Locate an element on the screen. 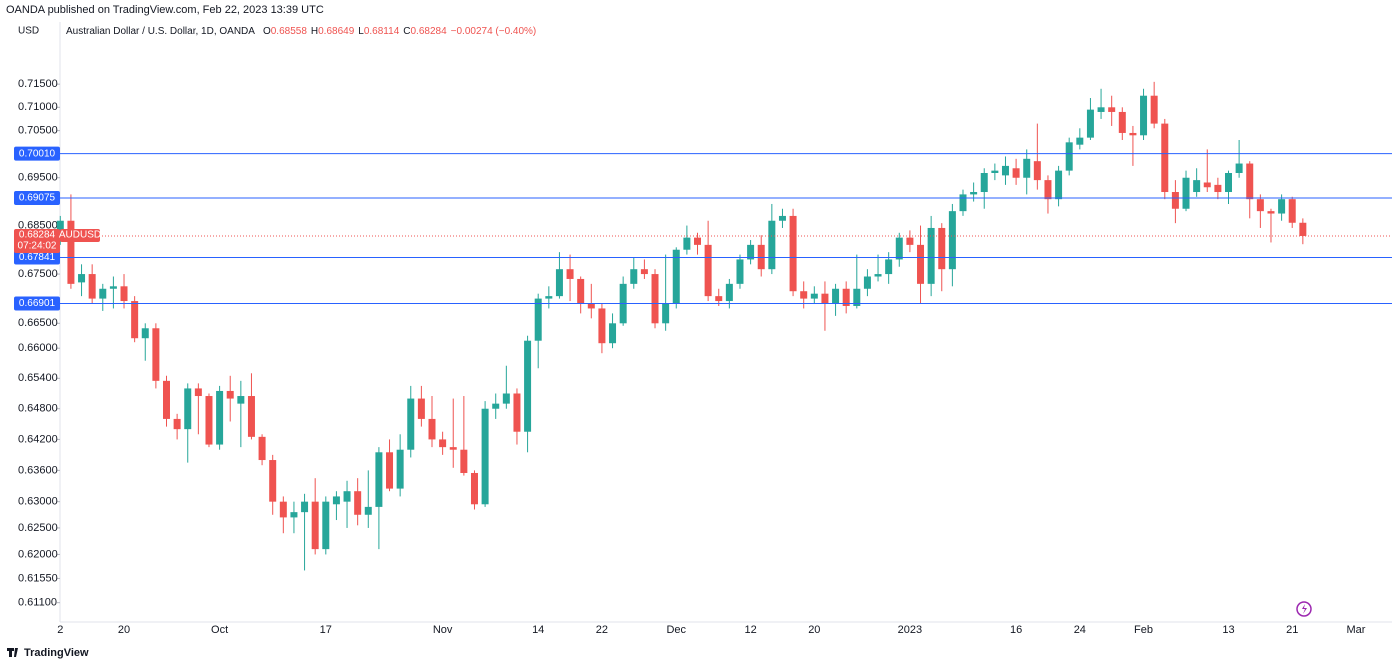 The image size is (1400, 667). y-tick-label: 0.62000 is located at coordinates (38, 554).